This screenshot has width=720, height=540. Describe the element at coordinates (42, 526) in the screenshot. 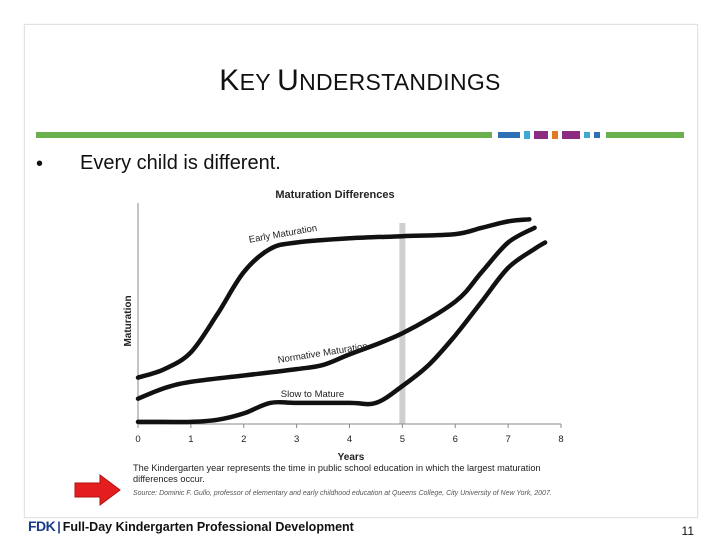

I see `fdk-logo: FDK` at that location.